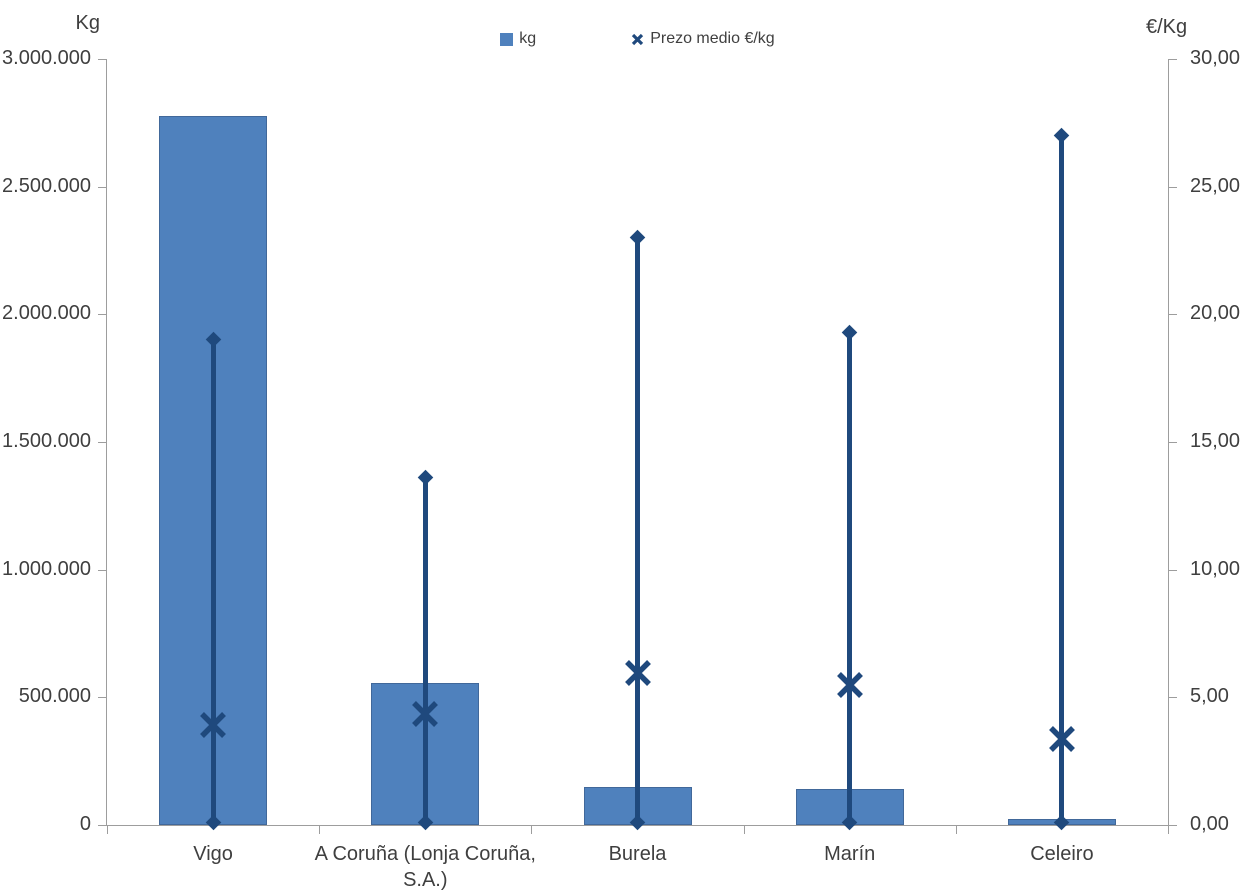 The width and height of the screenshot is (1243, 895). Describe the element at coordinates (213, 854) in the screenshot. I see `category-label: Vigo` at that location.